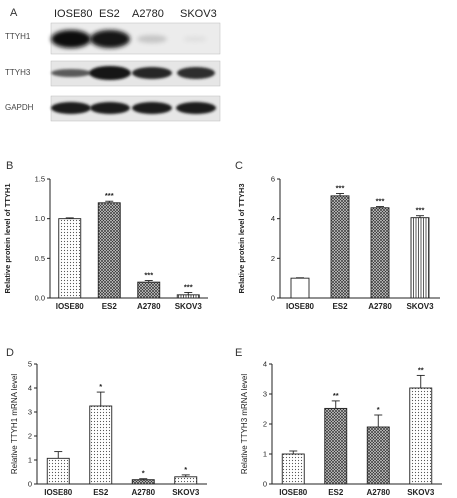 The width and height of the screenshot is (457, 498). What do you see at coordinates (198, 14) in the screenshot?
I see `lane-label-skov3: SKOV3` at bounding box center [198, 14].